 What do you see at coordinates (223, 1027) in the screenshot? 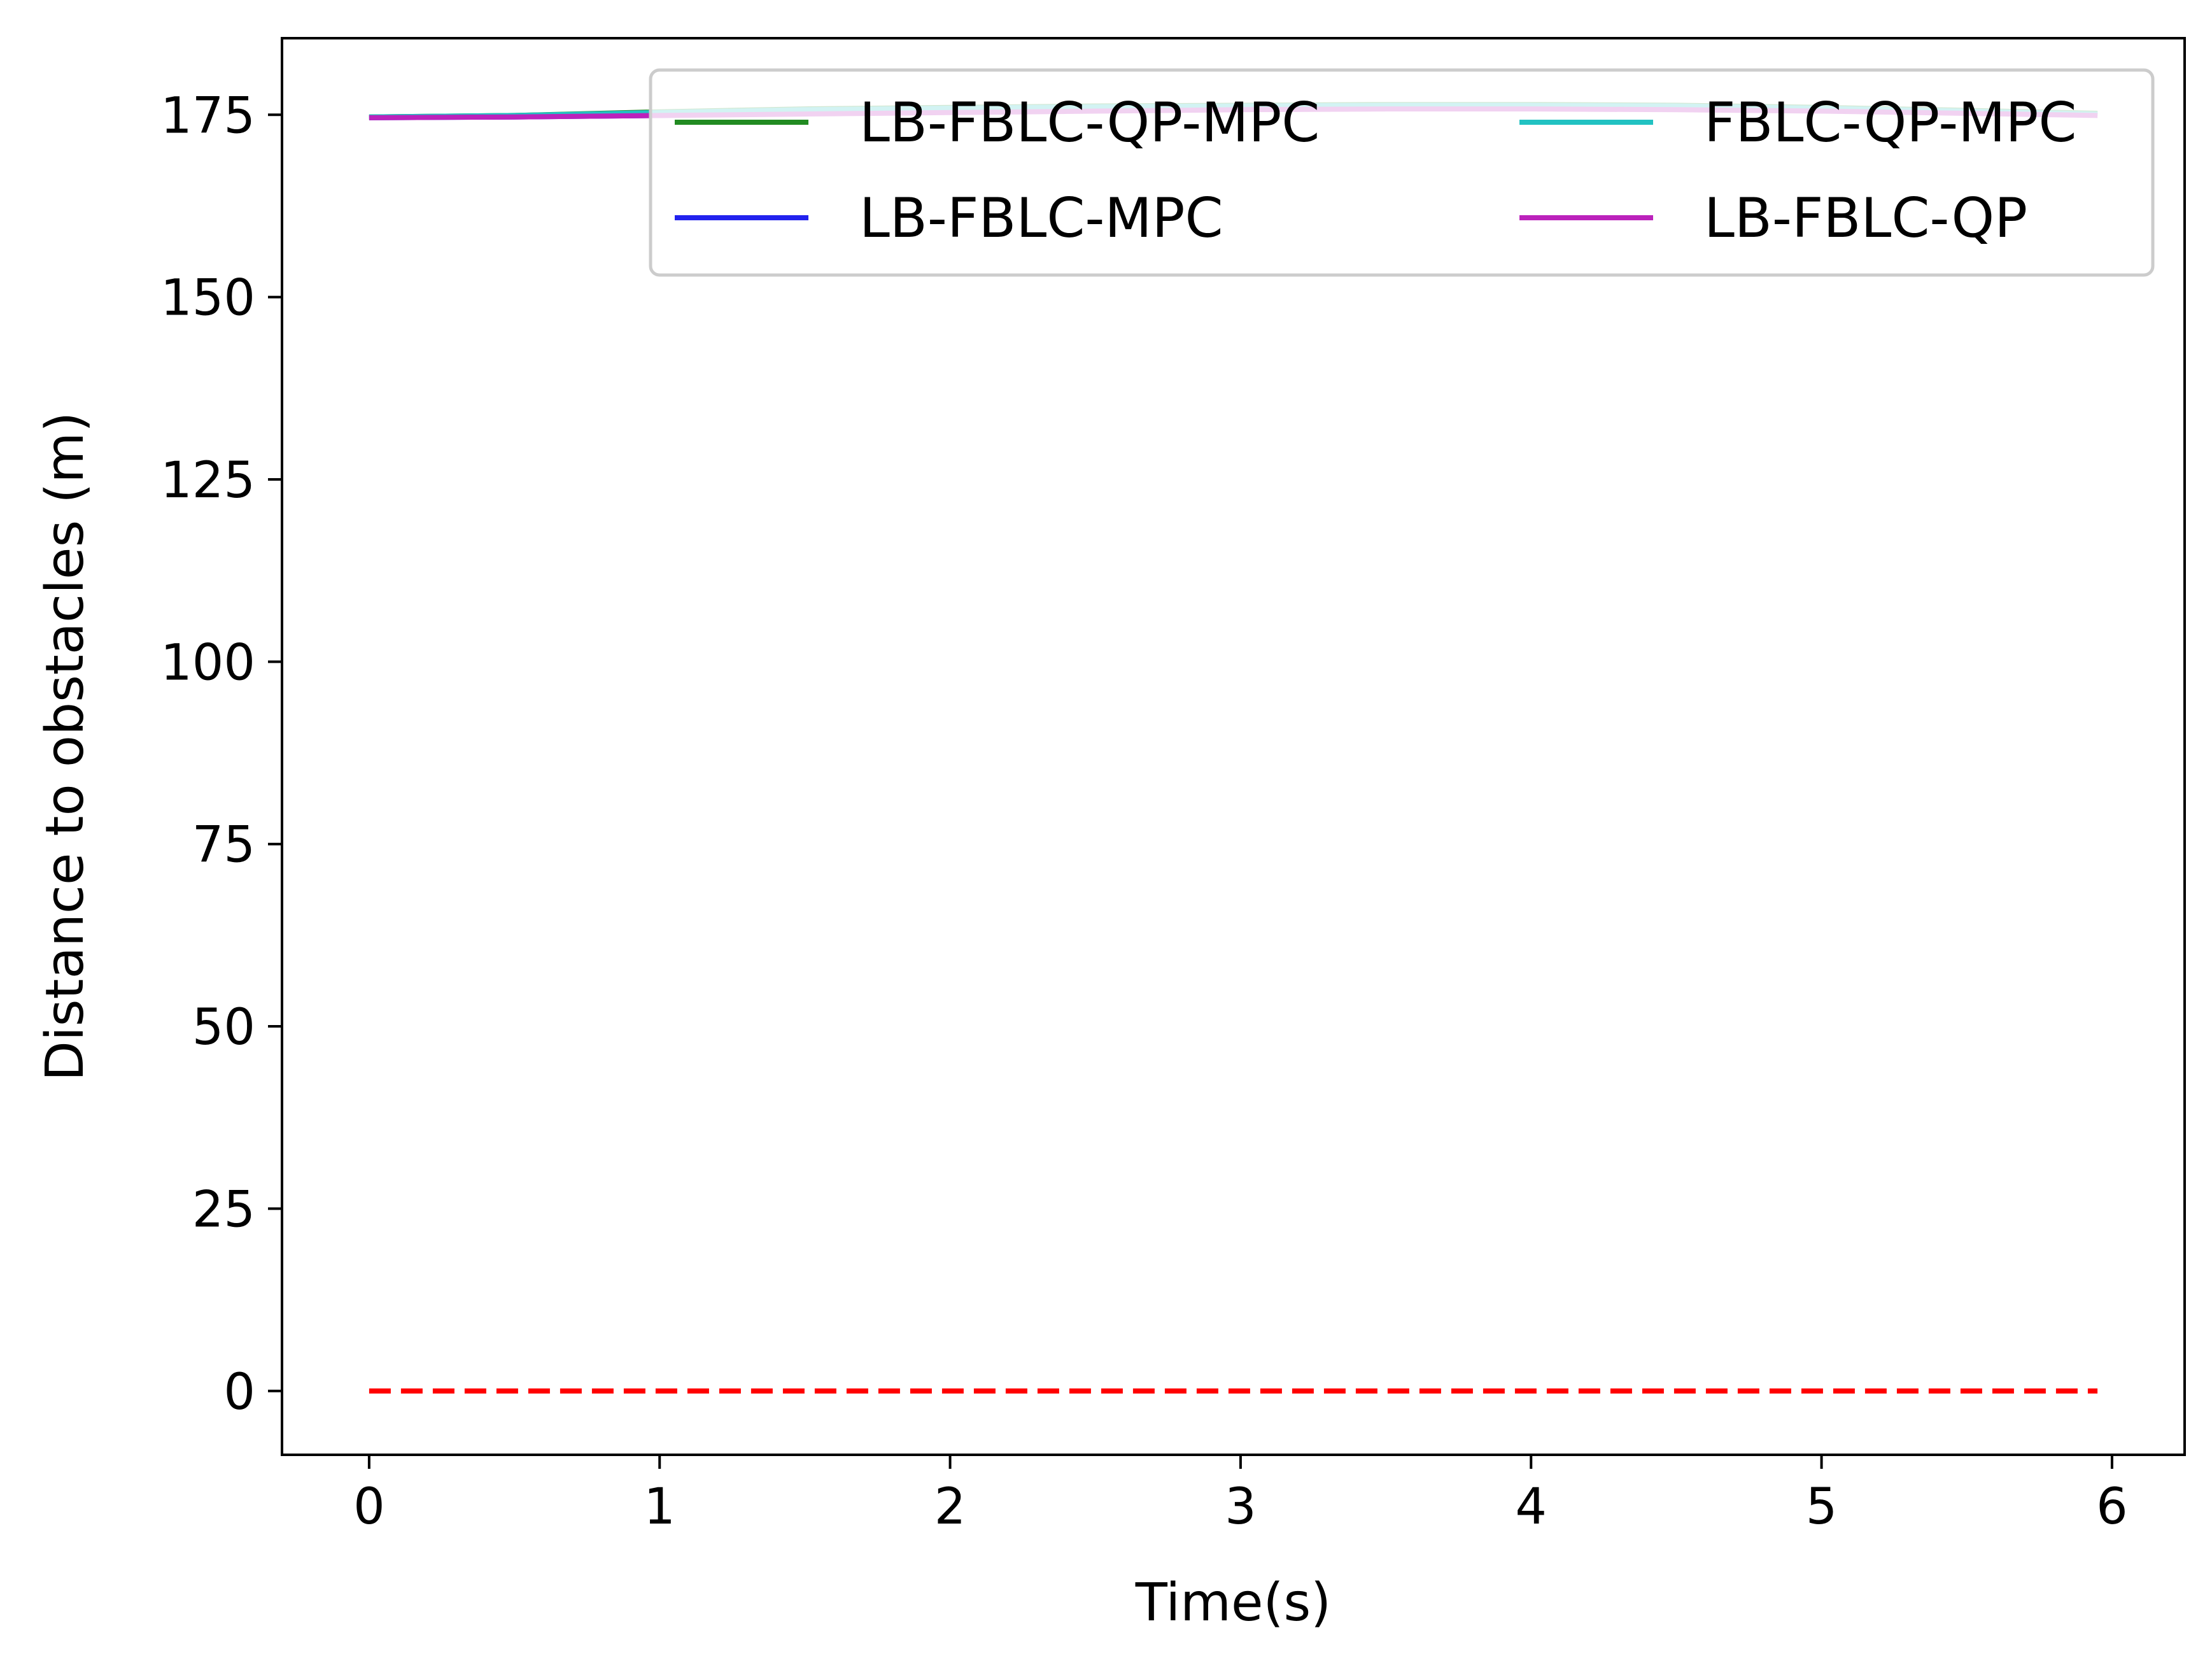
I see `y-tick-label: 50` at bounding box center [223, 1027].